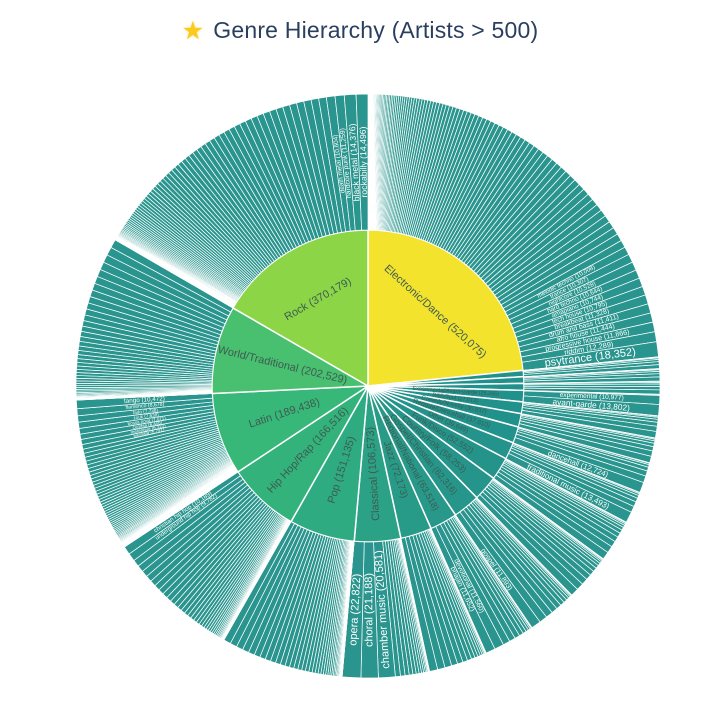  What do you see at coordinates (376, 30) in the screenshot?
I see `title-text: Genre Hierarchy (Artists > 500)` at bounding box center [376, 30].